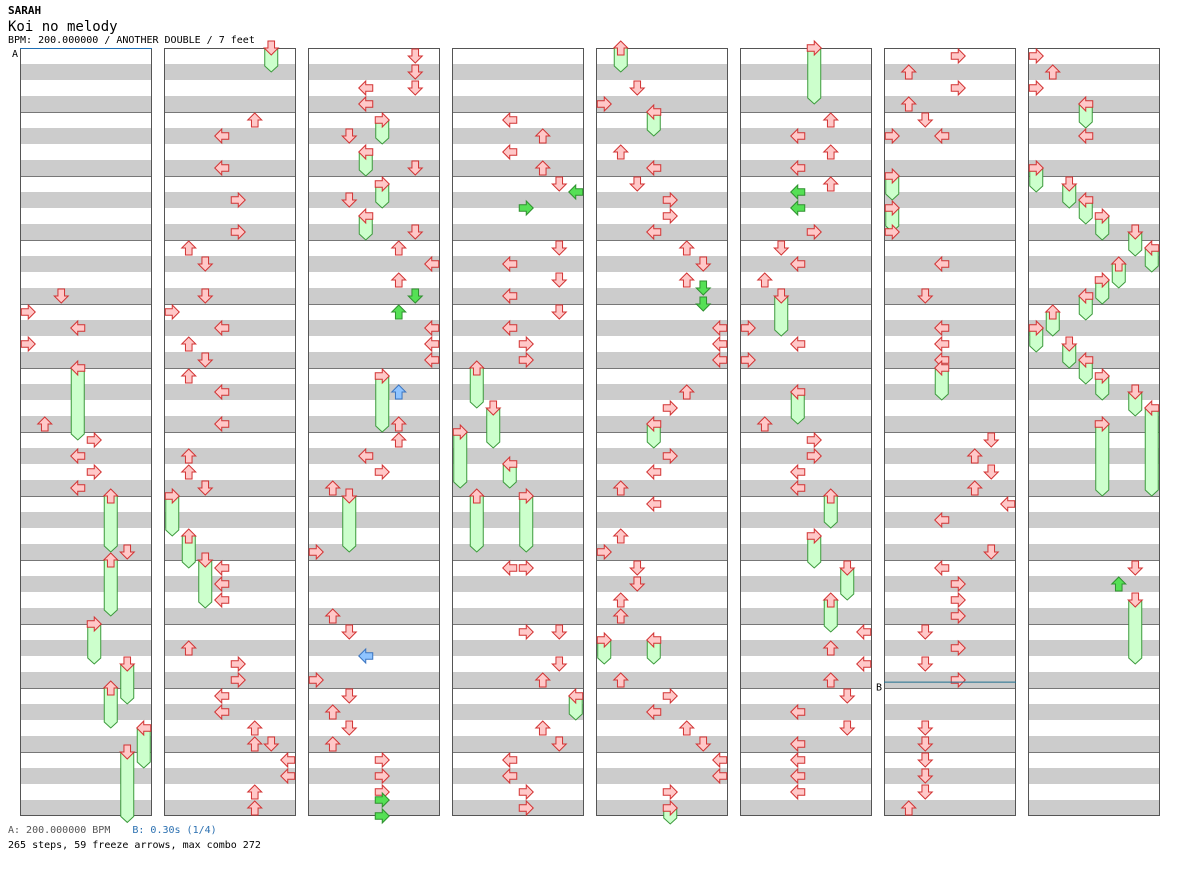 This screenshot has height=876, width=1184. I want to click on artist-name: SARAH, so click(25, 10).